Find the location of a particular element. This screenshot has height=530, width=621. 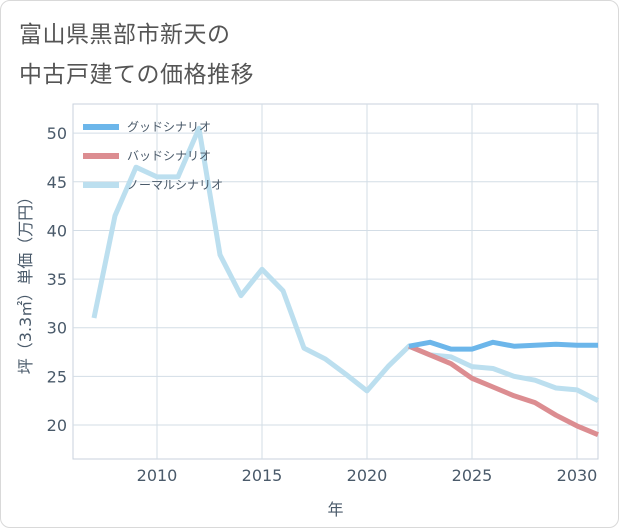

y-tick-label: 30 is located at coordinates (57, 328).